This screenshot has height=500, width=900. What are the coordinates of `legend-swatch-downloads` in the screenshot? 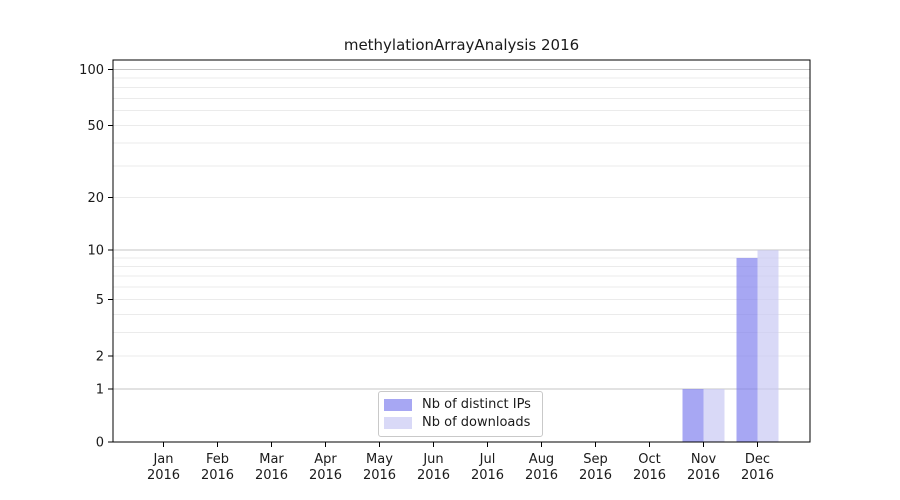 It's located at (398, 423).